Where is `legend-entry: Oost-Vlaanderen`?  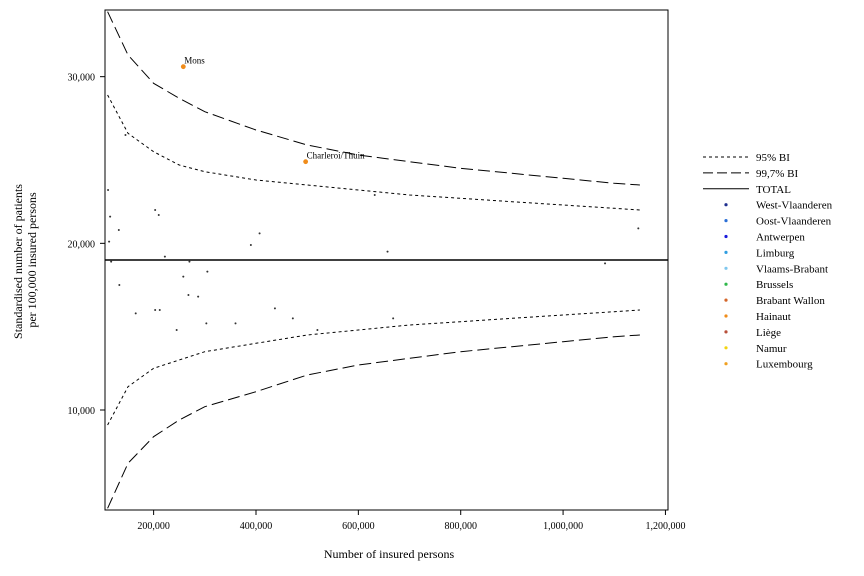 legend-entry: Oost-Vlaanderen is located at coordinates (794, 222).